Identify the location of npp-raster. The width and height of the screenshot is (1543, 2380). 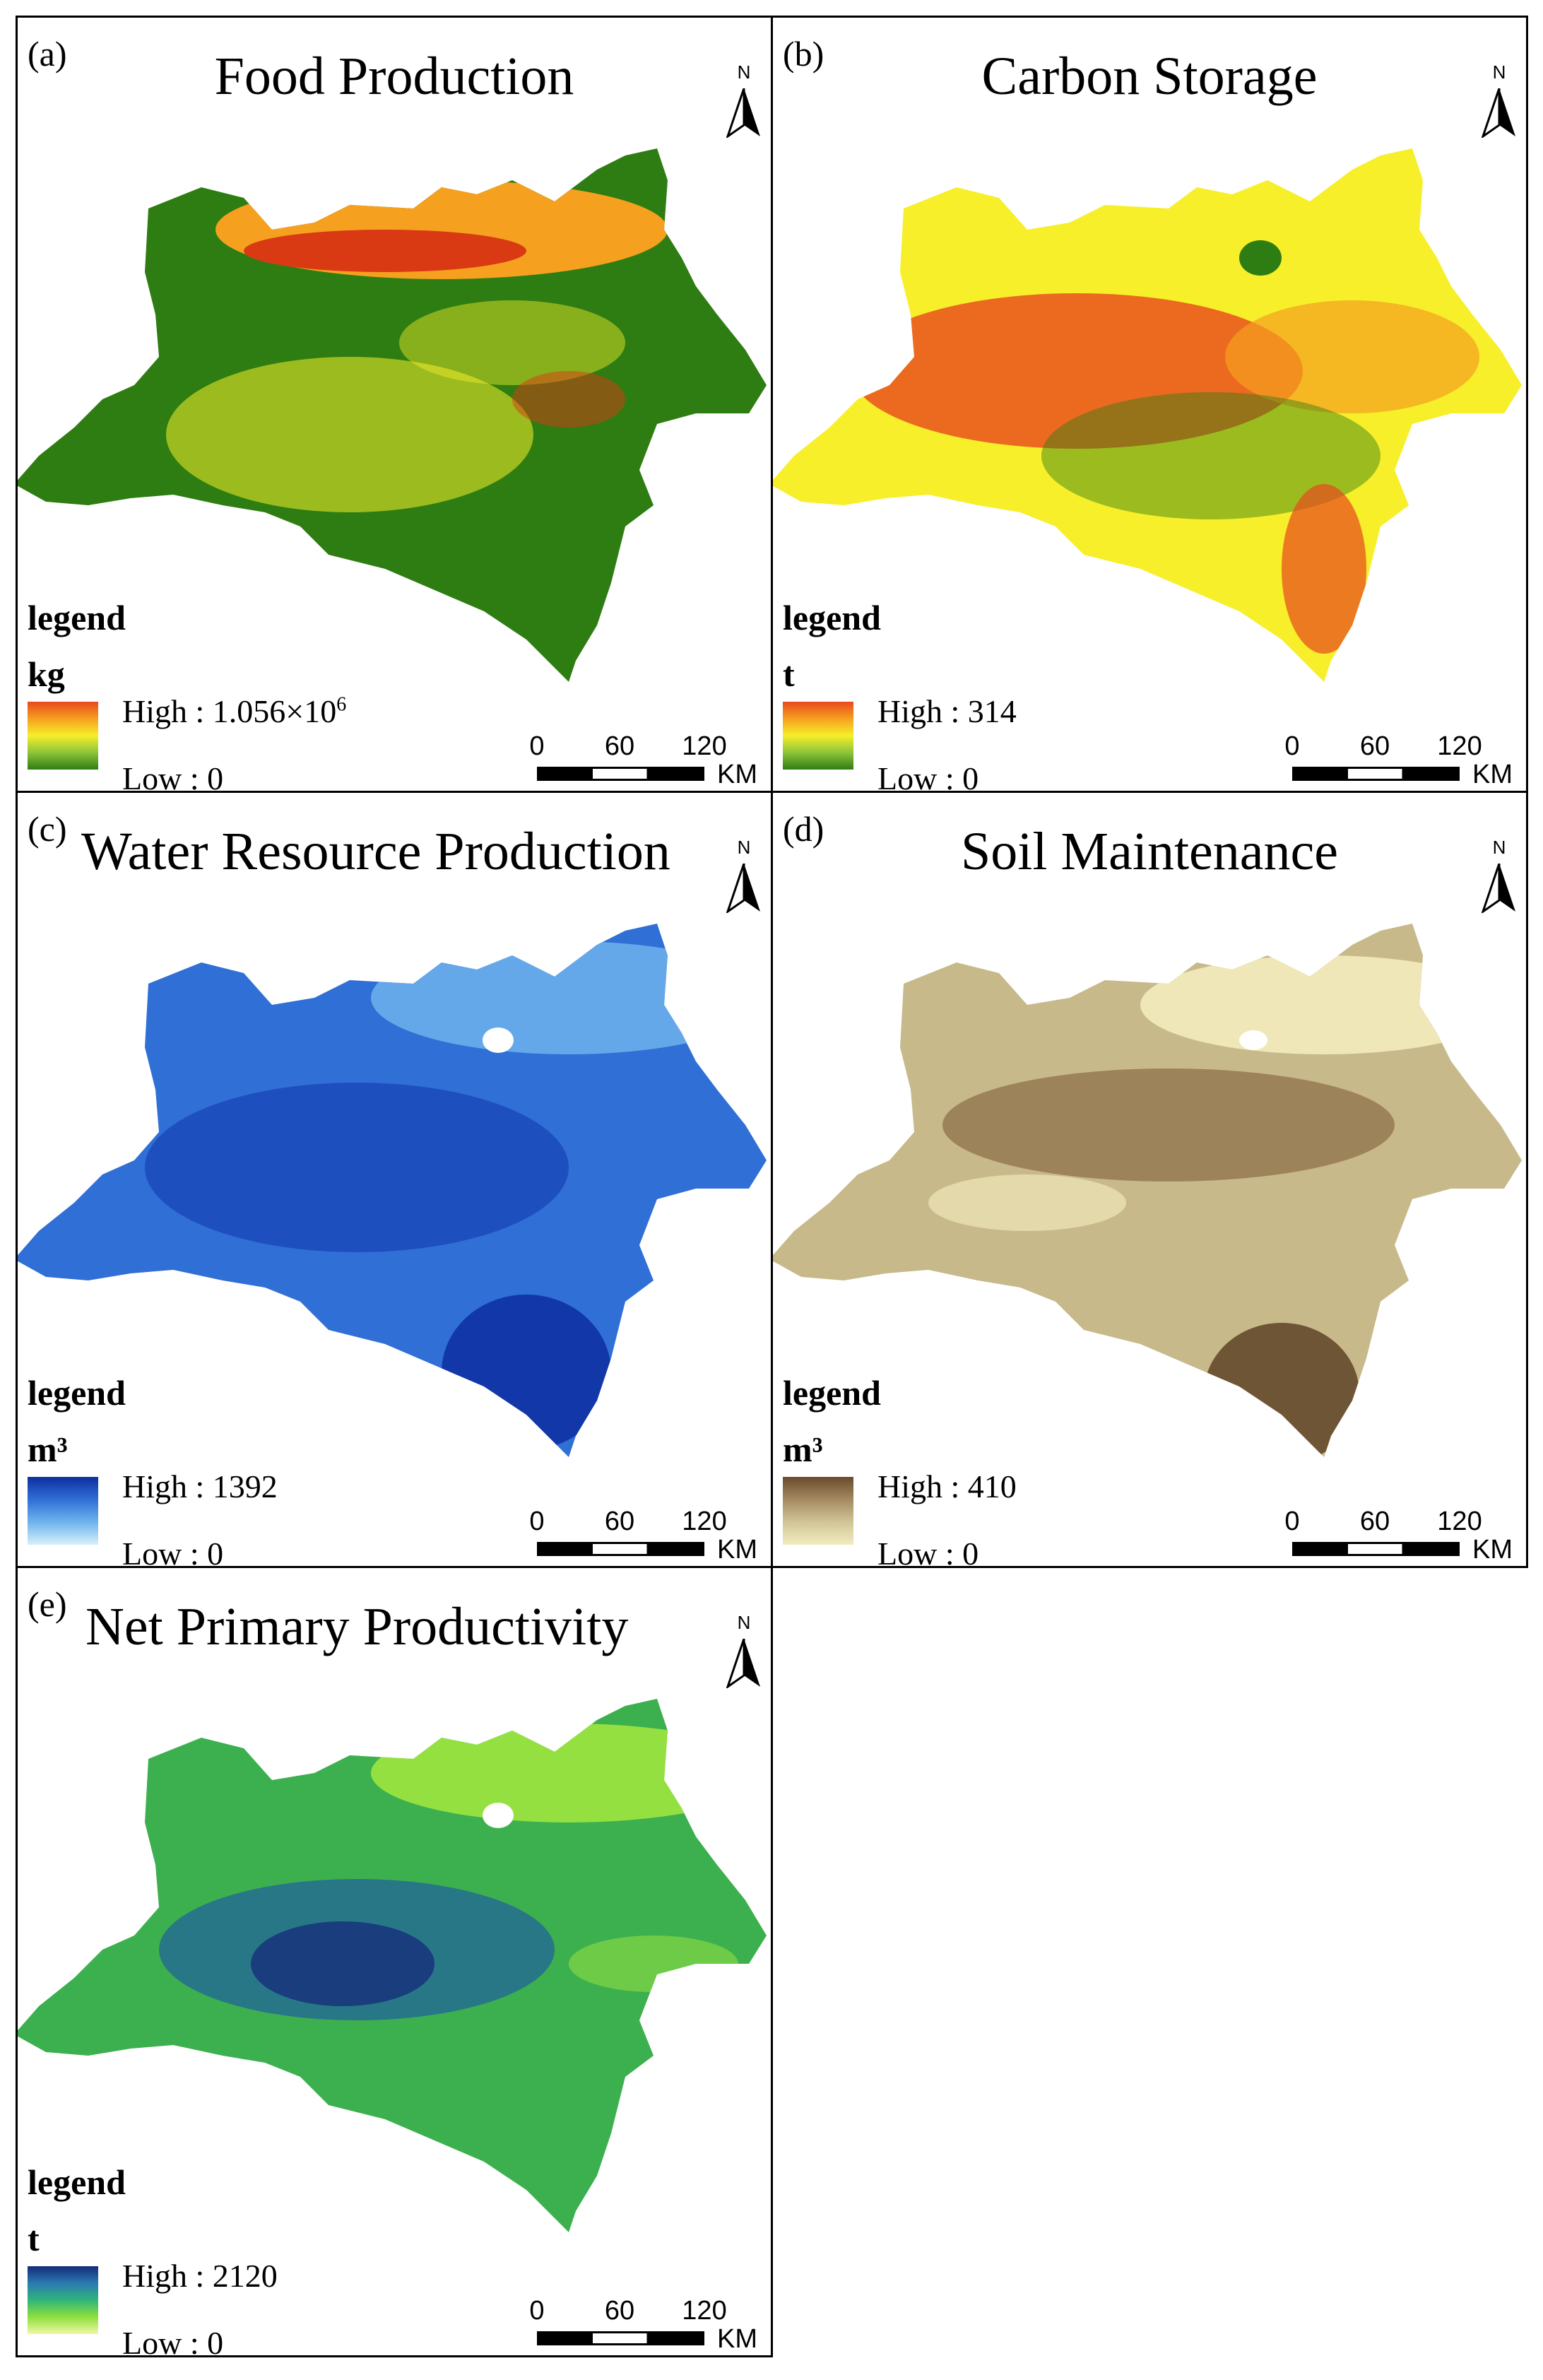
(392, 1965).